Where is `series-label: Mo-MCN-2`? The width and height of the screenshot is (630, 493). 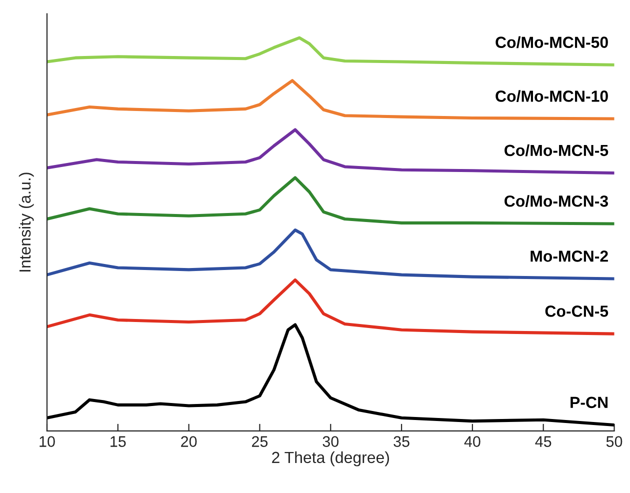 series-label: Mo-MCN-2 is located at coordinates (569, 256).